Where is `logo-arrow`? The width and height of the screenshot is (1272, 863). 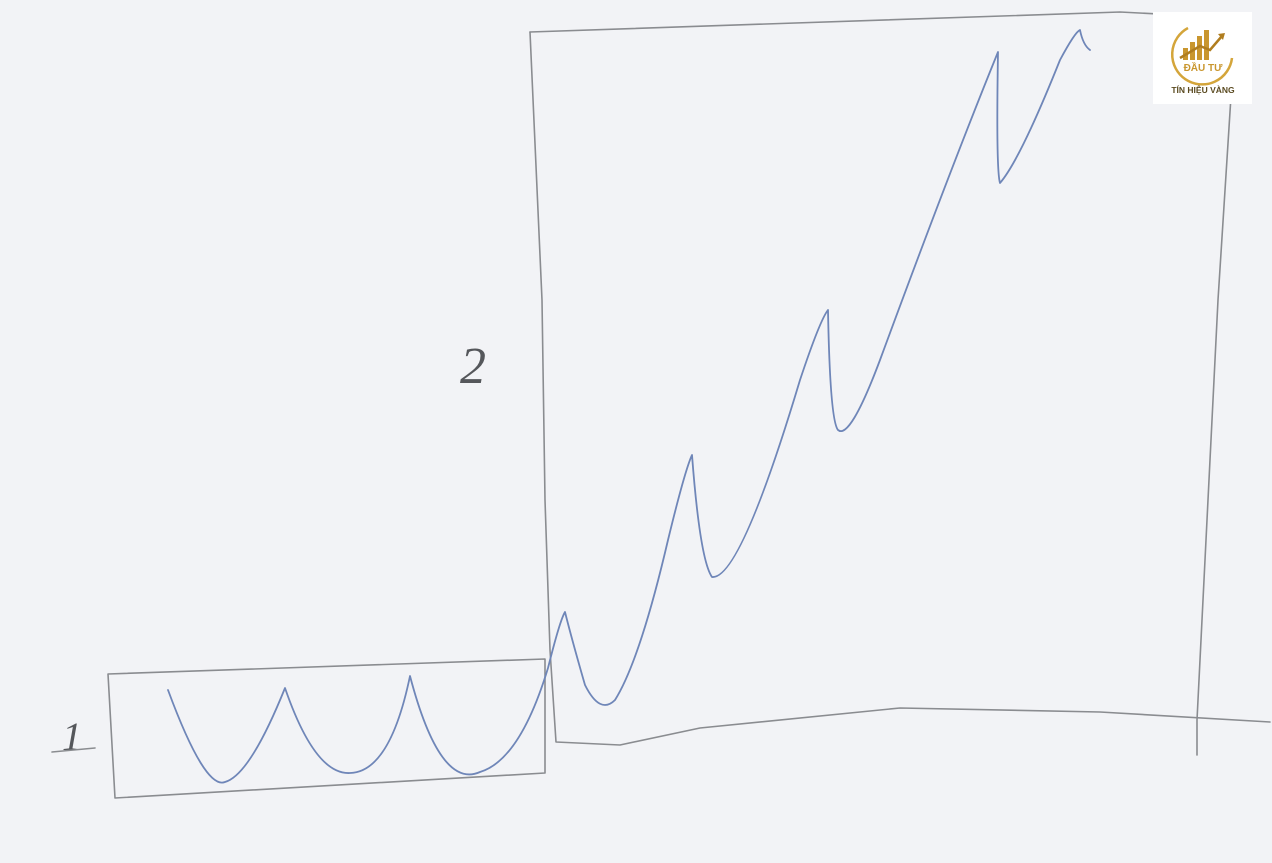 logo-arrow is located at coordinates (1201, 47).